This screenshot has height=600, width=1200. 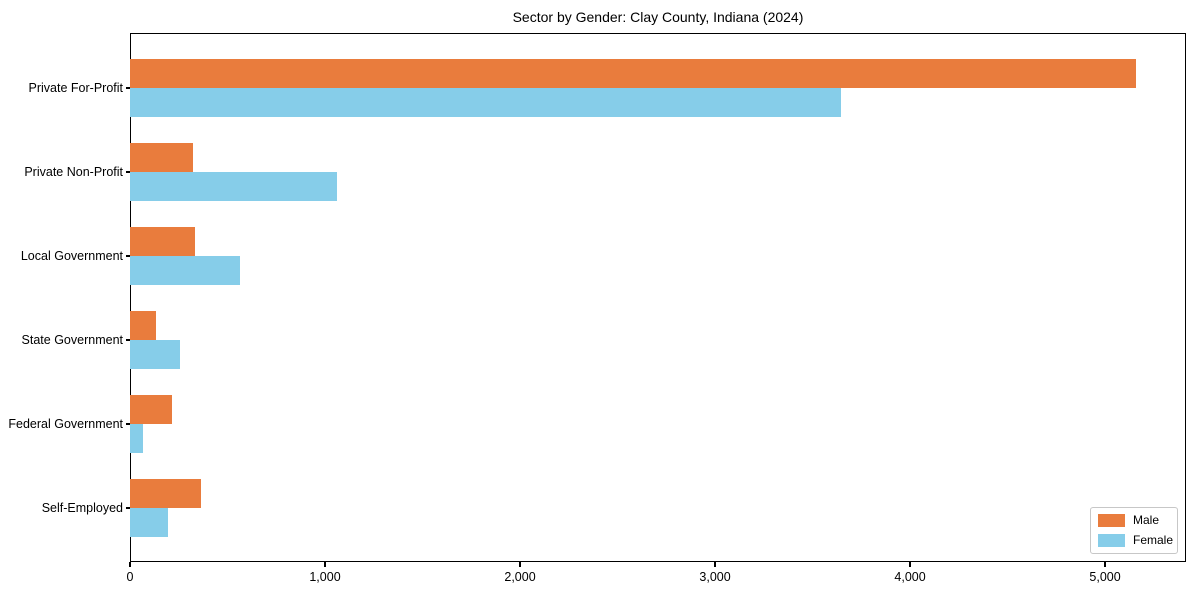 What do you see at coordinates (520, 577) in the screenshot?
I see `x-axis-tick-label-2000: 2,000` at bounding box center [520, 577].